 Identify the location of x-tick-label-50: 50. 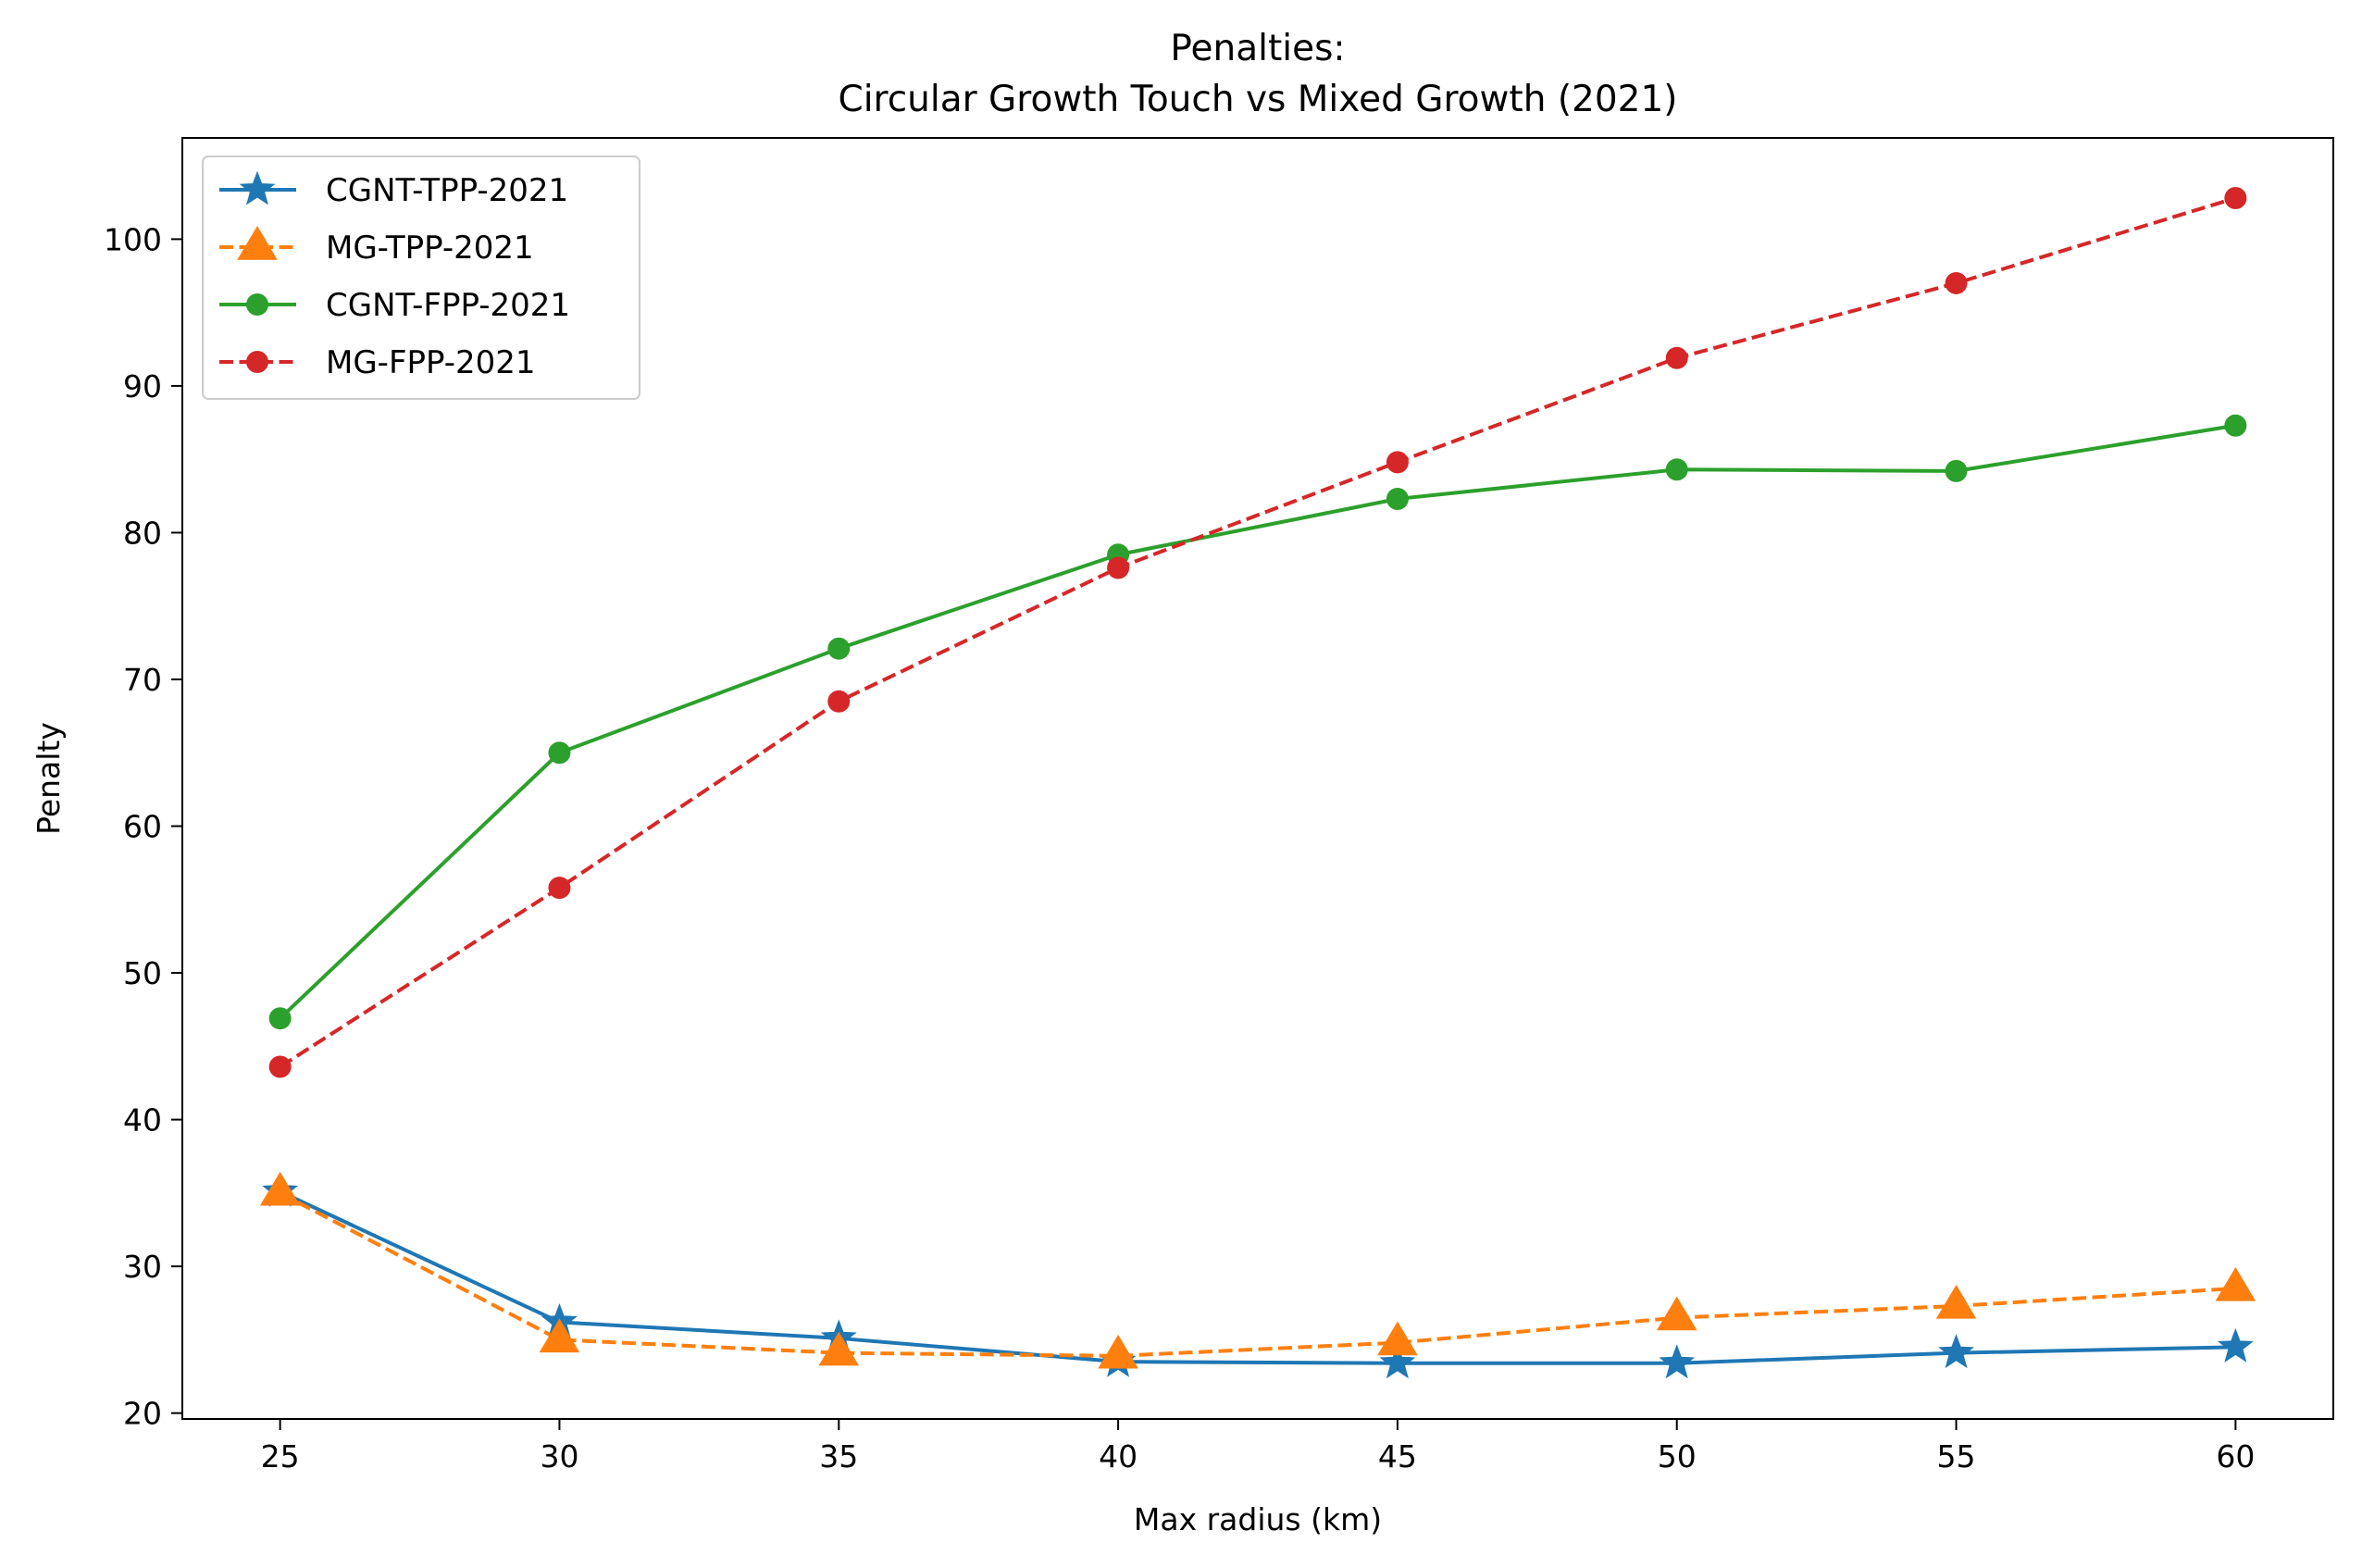
(1677, 1456).